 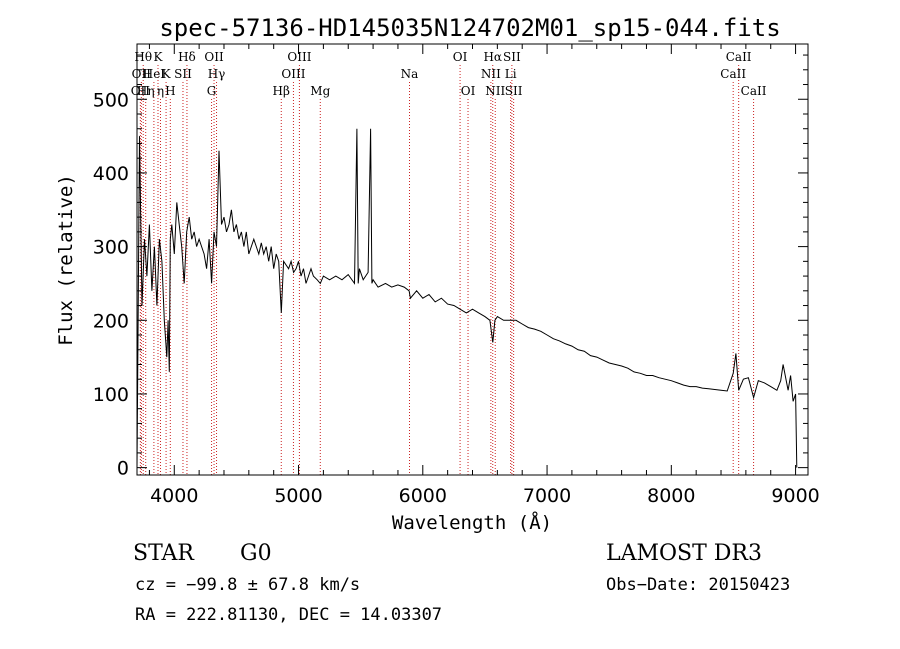 I want to click on spectral-line-label: η, so click(x=160, y=91).